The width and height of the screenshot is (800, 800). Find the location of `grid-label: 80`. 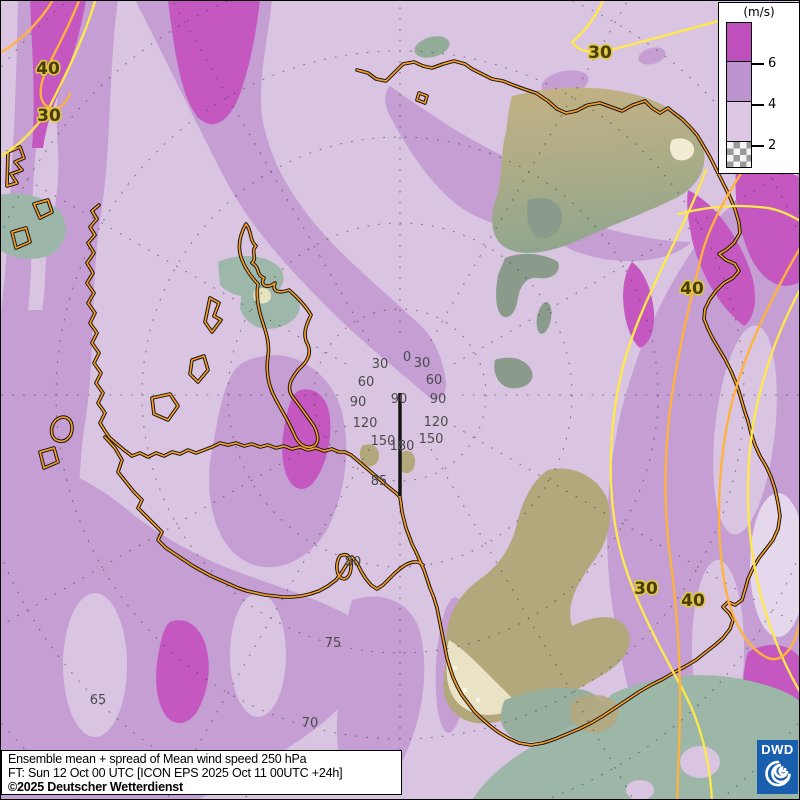

grid-label: 80 is located at coordinates (353, 562).